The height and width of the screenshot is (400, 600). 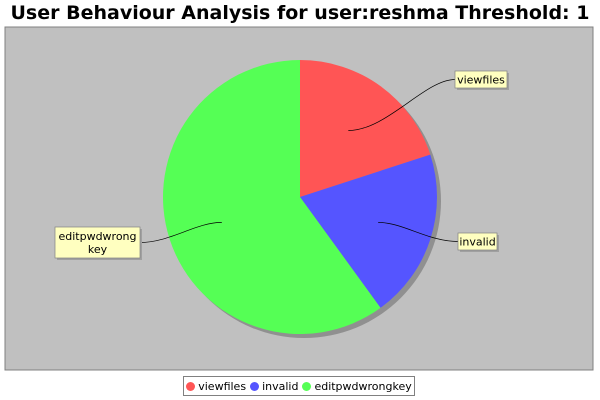 I want to click on legend-label-viewfiles: viewfiles, so click(x=222, y=386).